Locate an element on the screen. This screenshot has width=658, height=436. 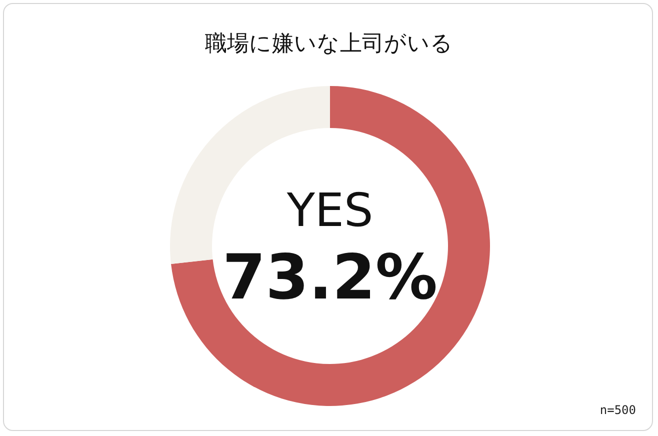
data-label: 73.2% is located at coordinates (330, 277).